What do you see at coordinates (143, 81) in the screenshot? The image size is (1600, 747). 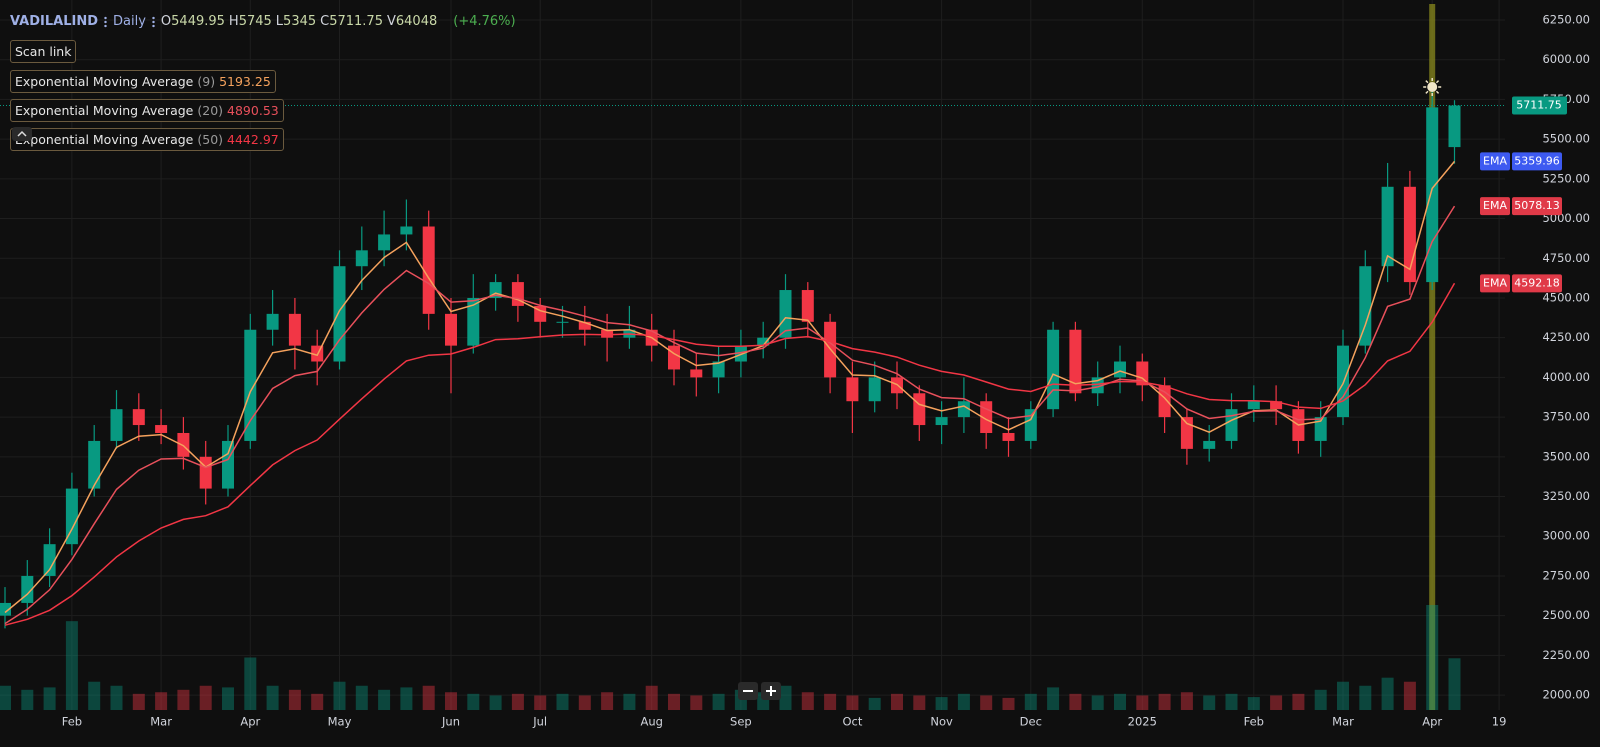 I see `indicator-entry: Exponential Moving Average (9) 5193.25` at bounding box center [143, 81].